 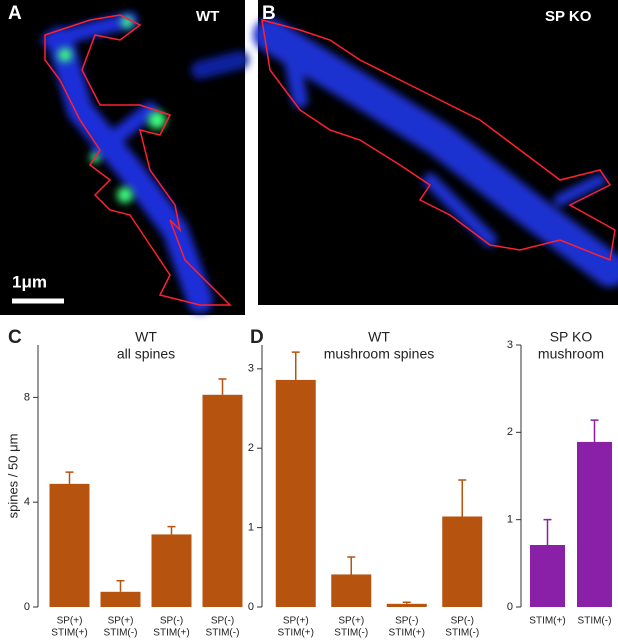 What do you see at coordinates (15, 13) in the screenshot?
I see `panel-label: A` at bounding box center [15, 13].